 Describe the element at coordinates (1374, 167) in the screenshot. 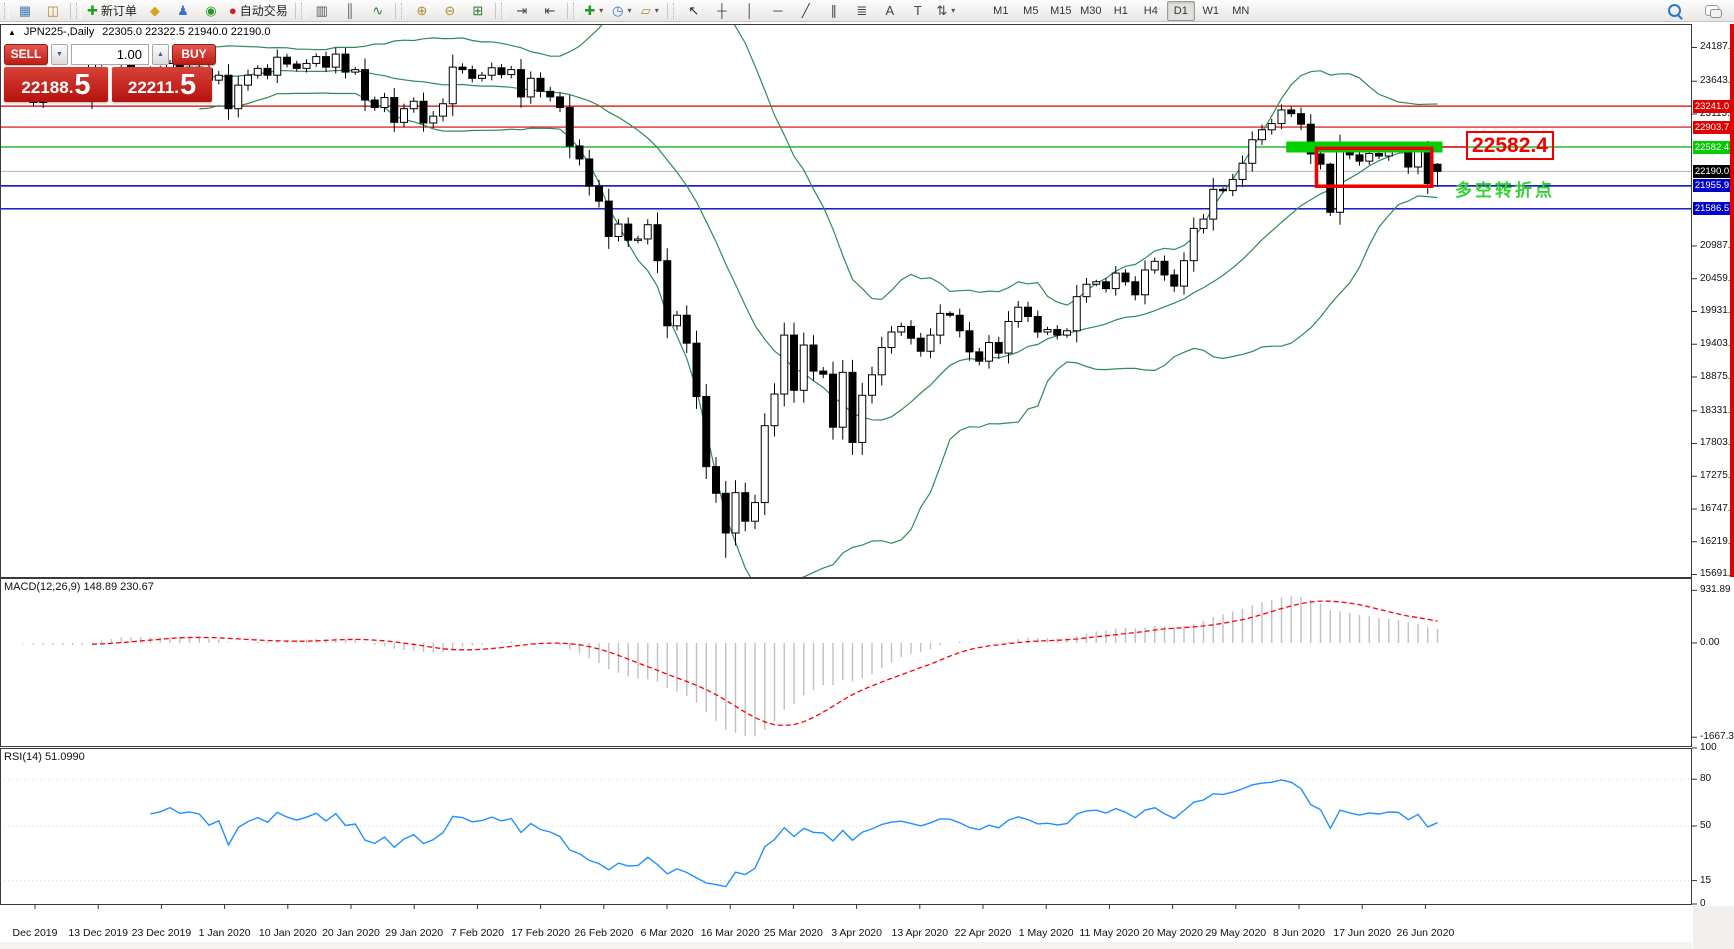

I see `consolidation-red-box` at that location.